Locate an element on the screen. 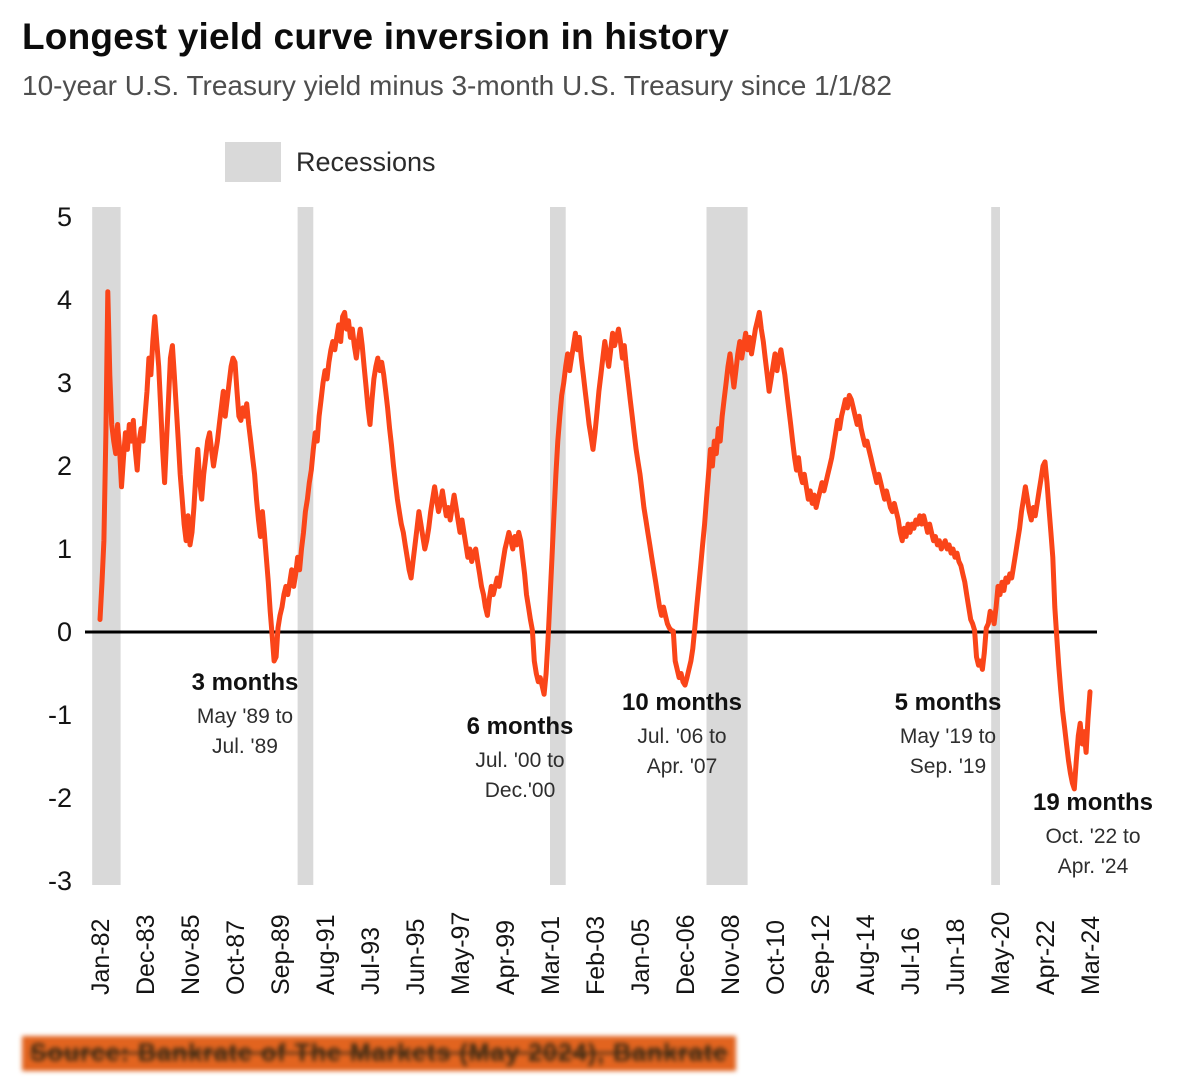 The width and height of the screenshot is (1200, 1090). x-tick-label: Sep-12 is located at coordinates (821, 954).